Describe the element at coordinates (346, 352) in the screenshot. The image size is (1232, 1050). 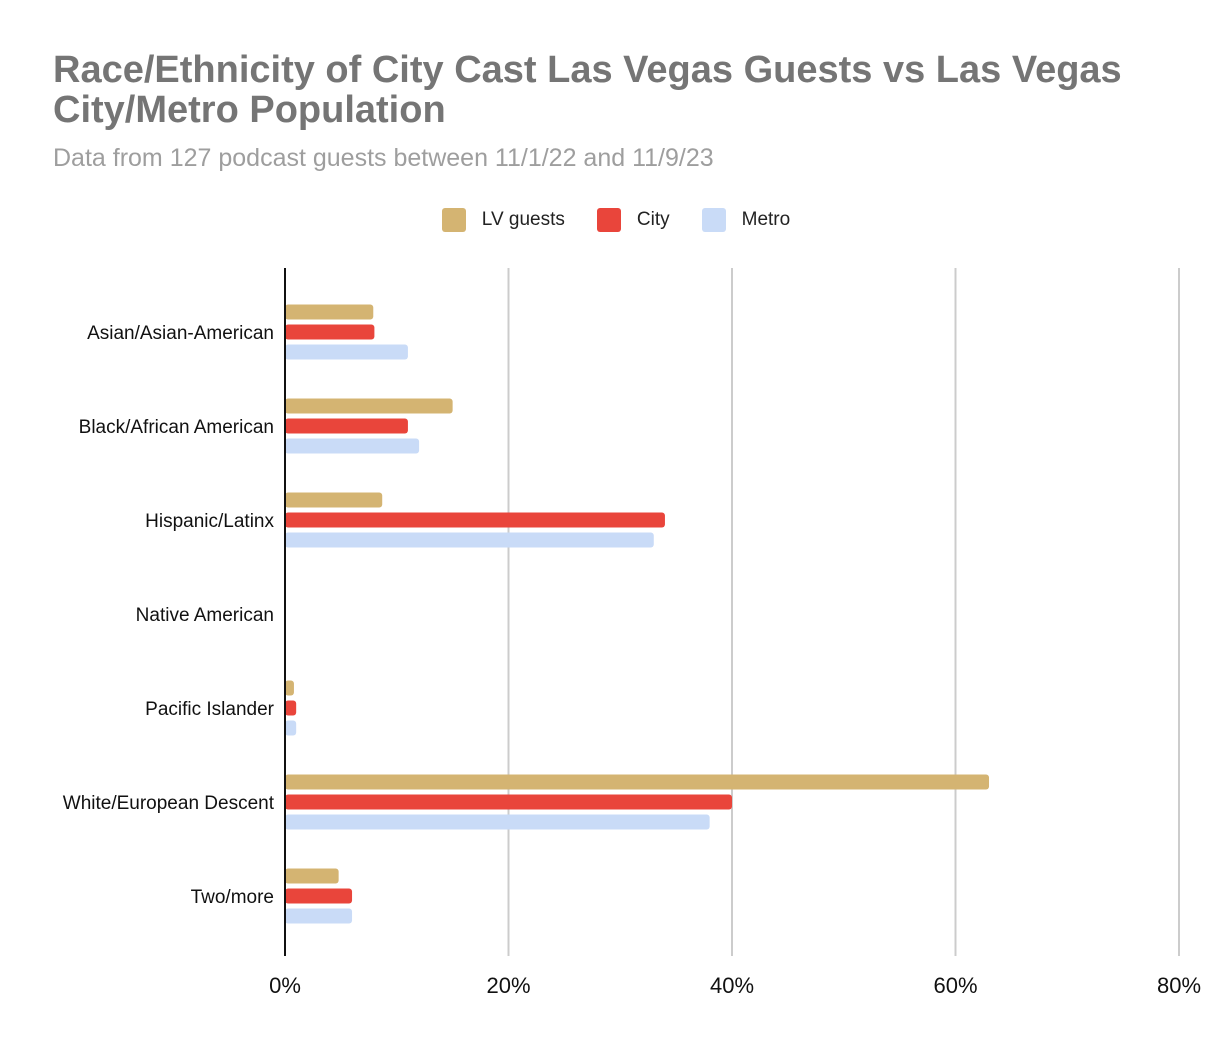
I see `bar-metro-asian-asian-american` at that location.